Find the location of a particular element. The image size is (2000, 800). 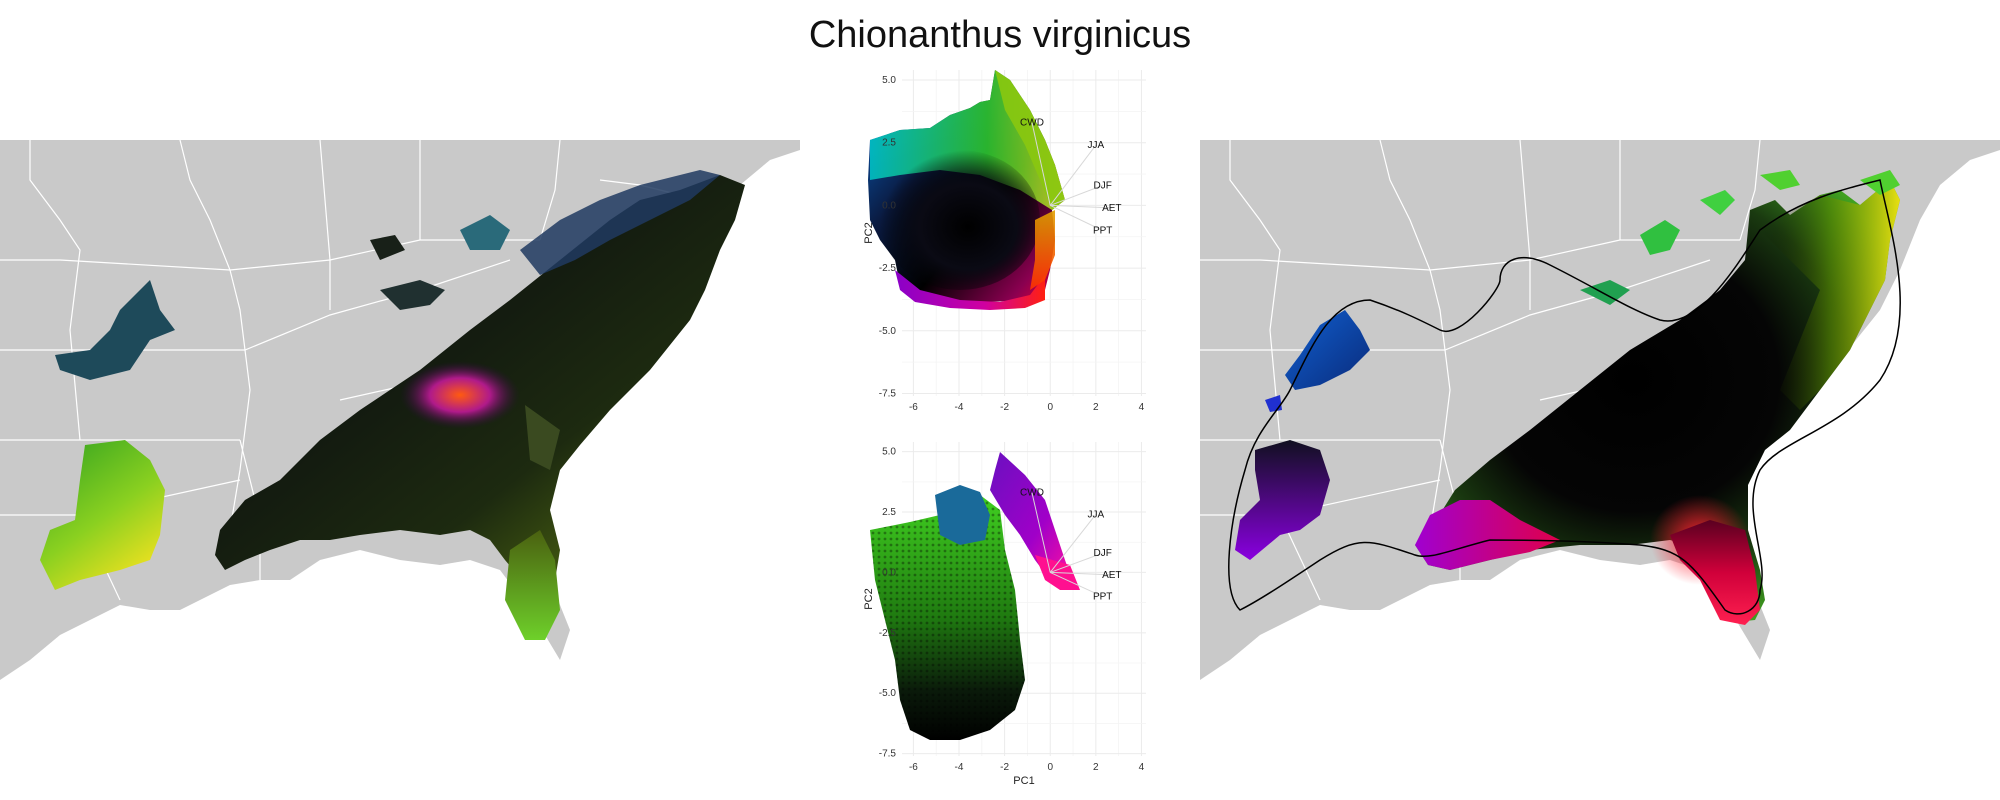

pca-top-loading-vectors: CWD JJA DJF AET PPT is located at coordinates (1070, 177).